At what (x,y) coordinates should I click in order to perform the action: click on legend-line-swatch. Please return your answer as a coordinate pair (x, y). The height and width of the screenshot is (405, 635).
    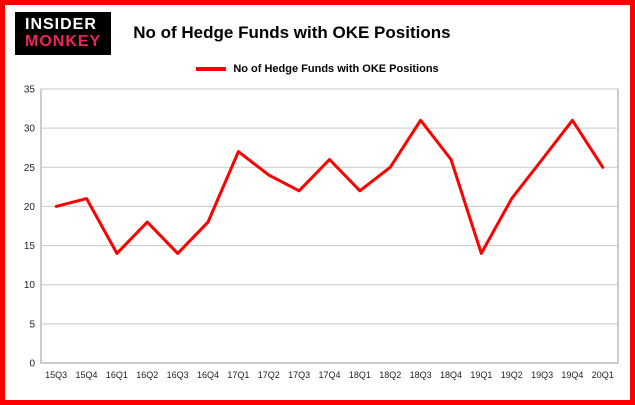
    Looking at the image, I should click on (211, 68).